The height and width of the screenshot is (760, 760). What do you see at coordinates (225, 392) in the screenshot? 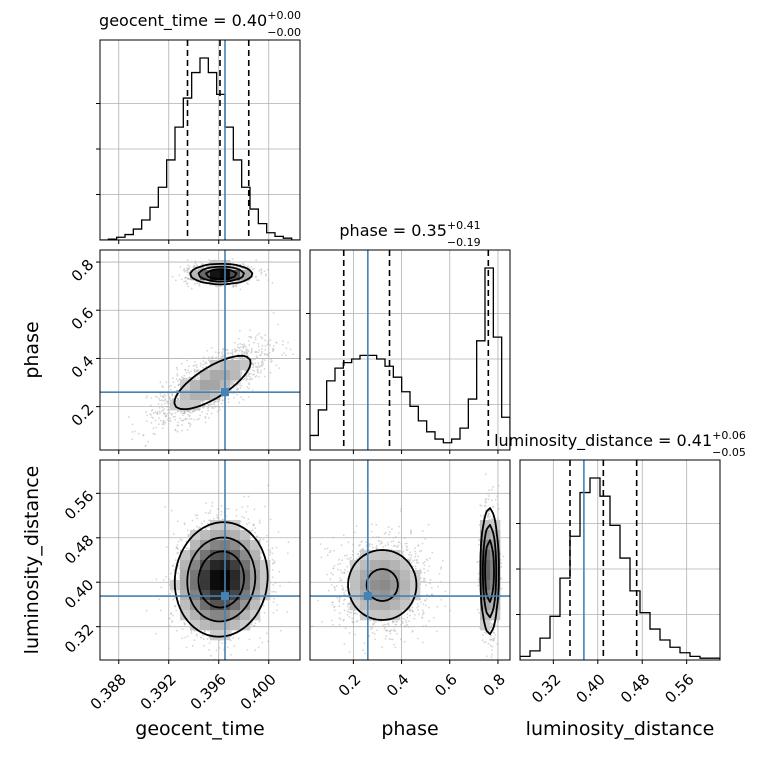
I see `truth-marker` at bounding box center [225, 392].